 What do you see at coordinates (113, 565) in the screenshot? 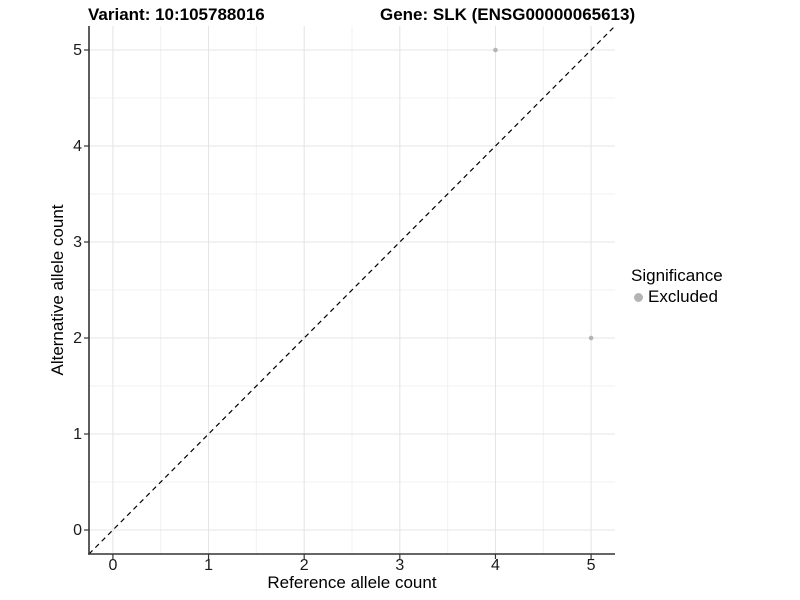
I see `x-tick-label: 0` at bounding box center [113, 565].